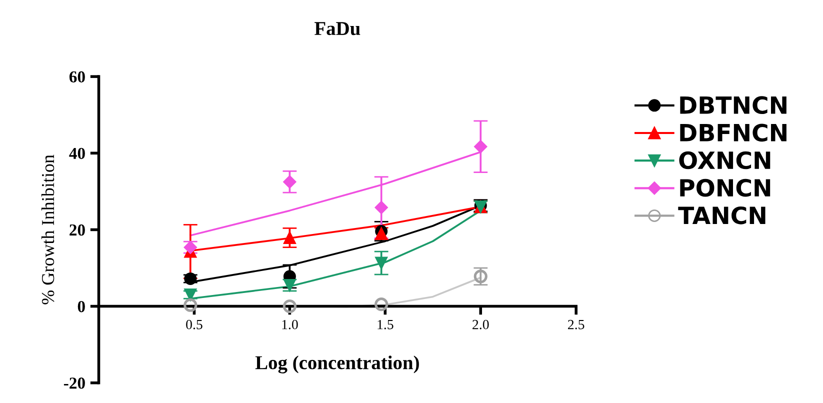  What do you see at coordinates (77, 230) in the screenshot?
I see `y-tick-label: 20` at bounding box center [77, 230].